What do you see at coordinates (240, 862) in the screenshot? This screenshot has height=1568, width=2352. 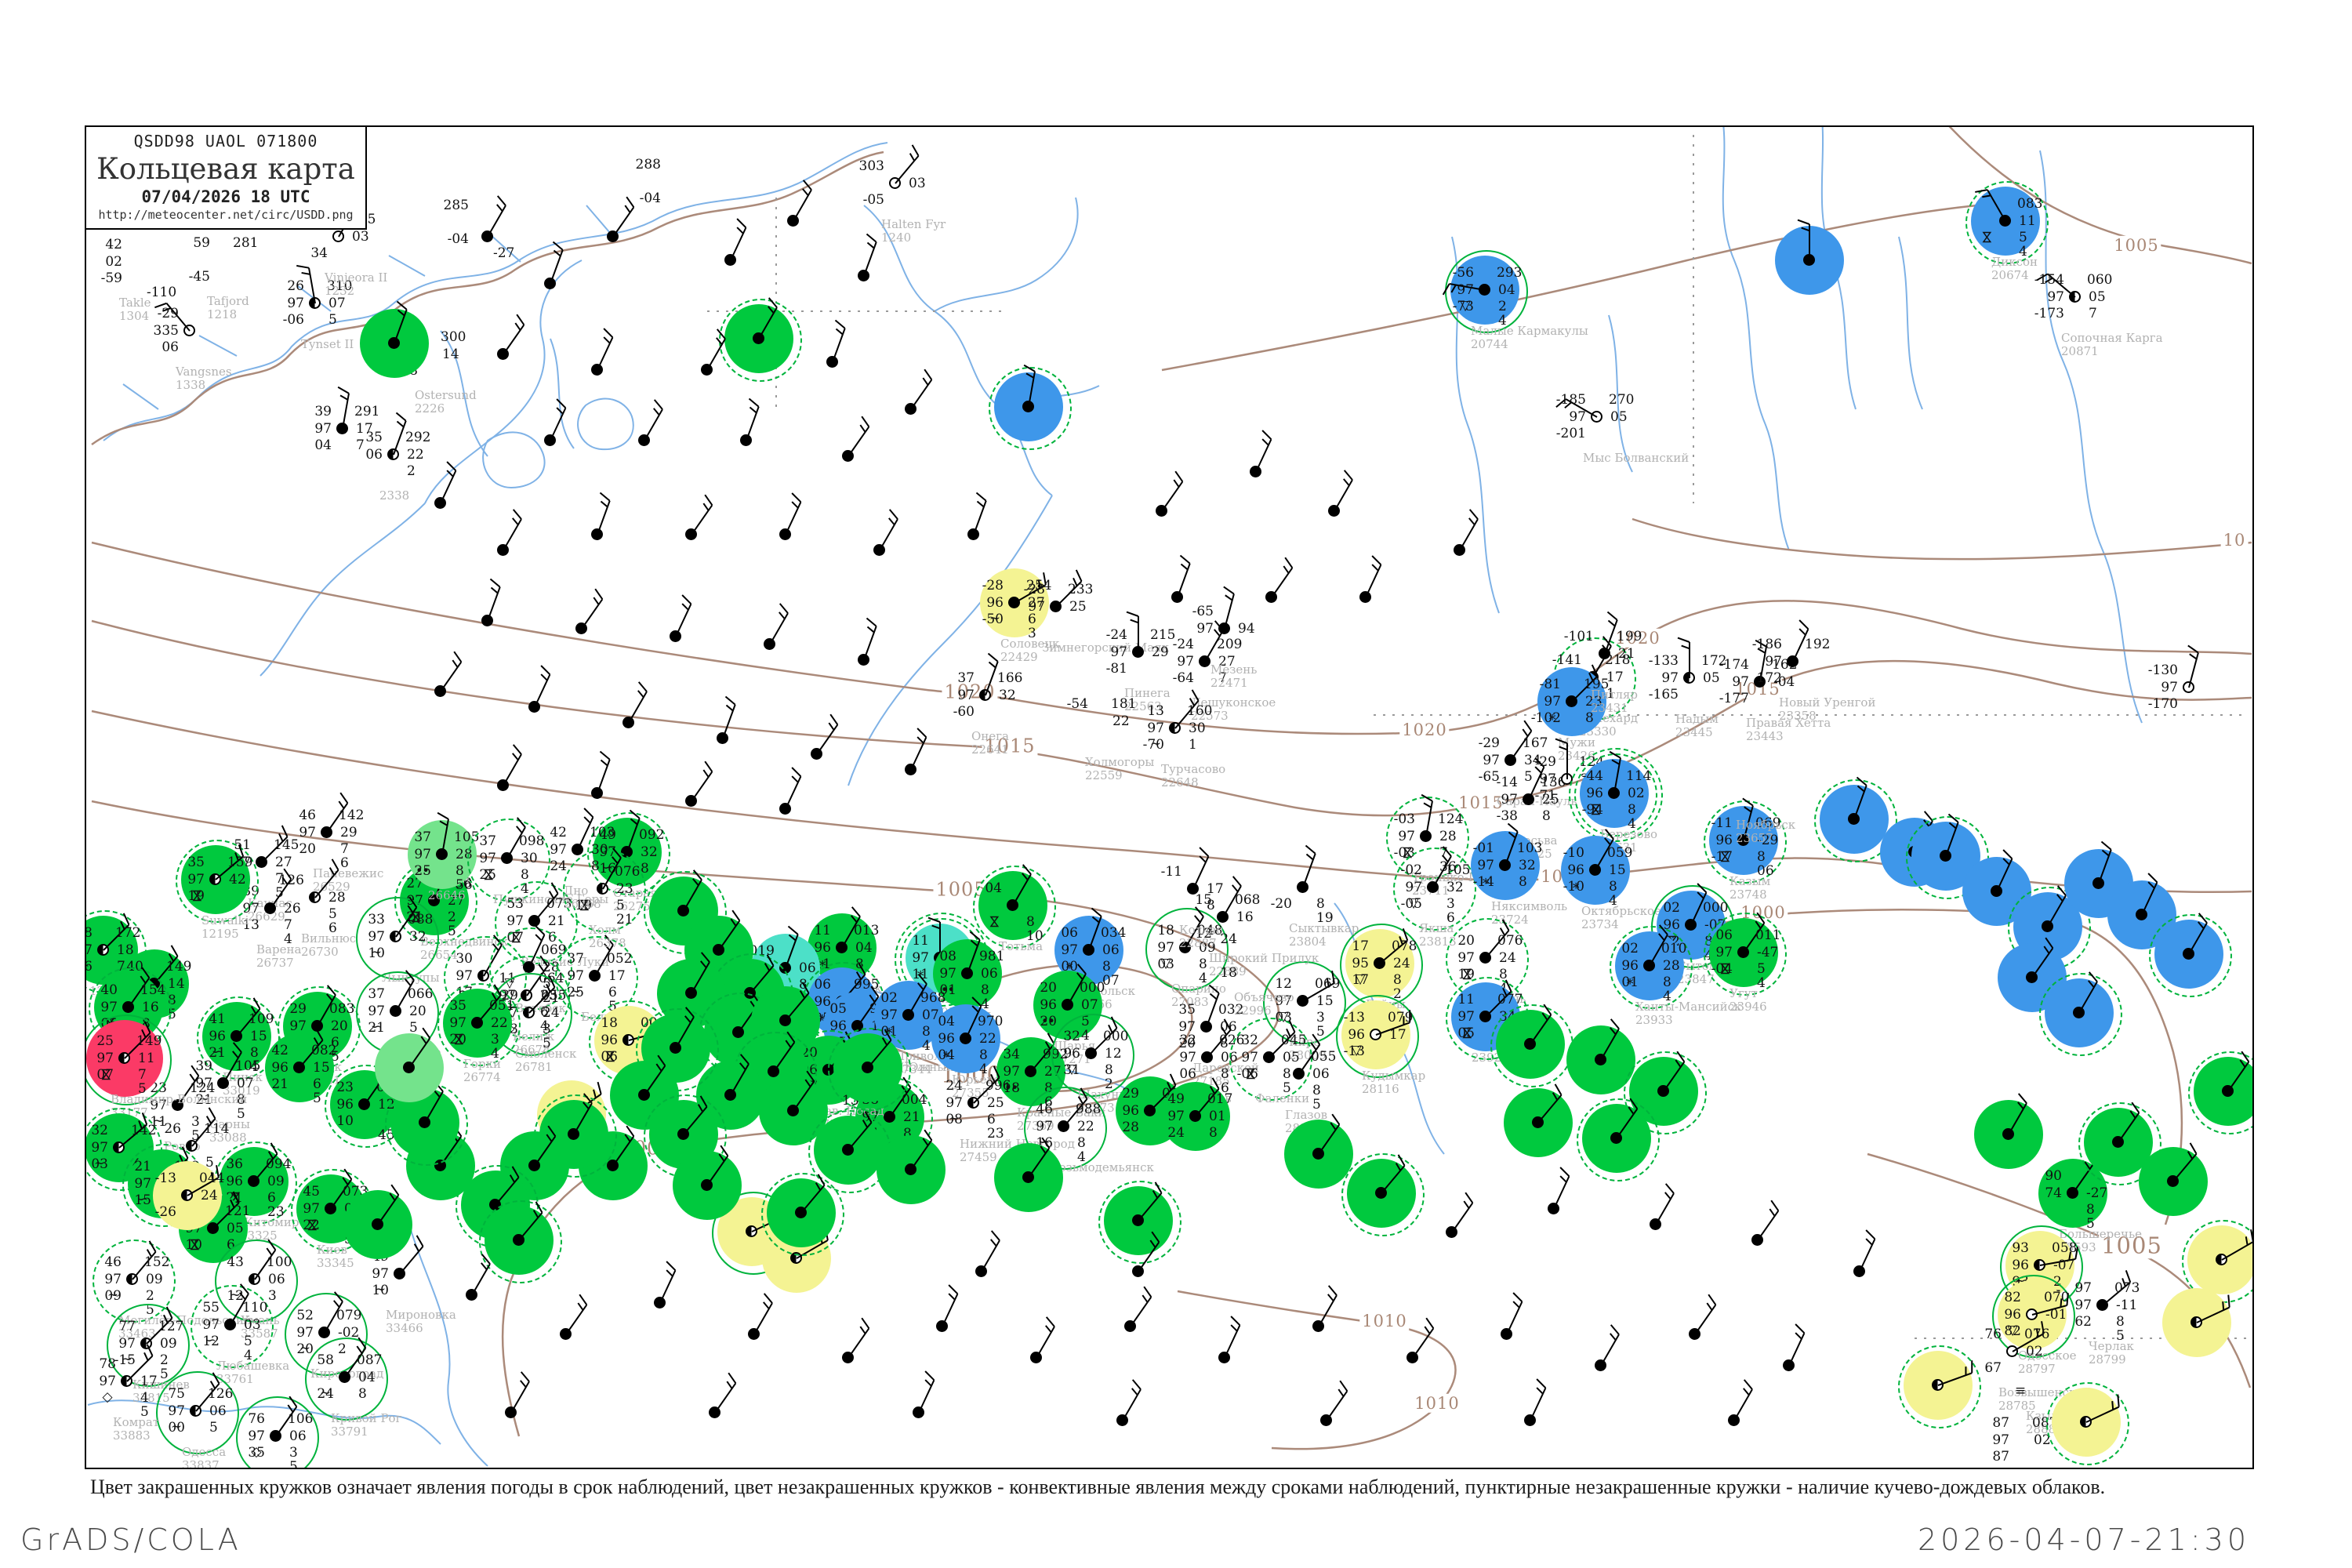 I see `station-value-tr: 159` at bounding box center [240, 862].